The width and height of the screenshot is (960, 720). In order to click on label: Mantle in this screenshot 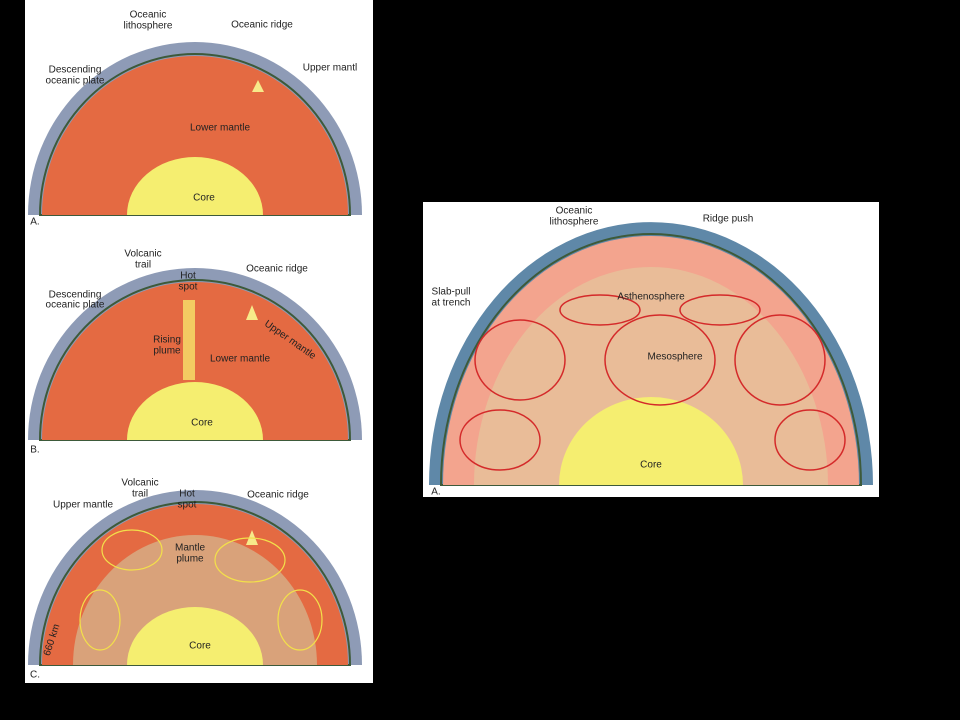, I will do `click(190, 548)`.